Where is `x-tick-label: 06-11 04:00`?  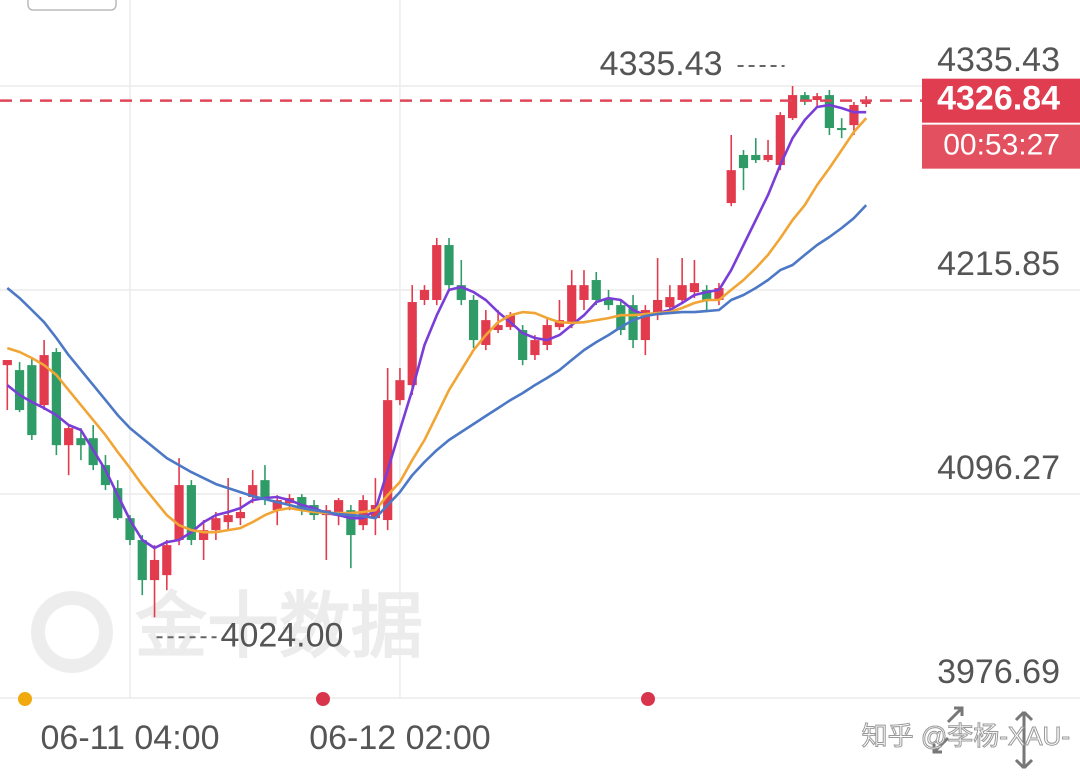 x-tick-label: 06-11 04:00 is located at coordinates (130, 738).